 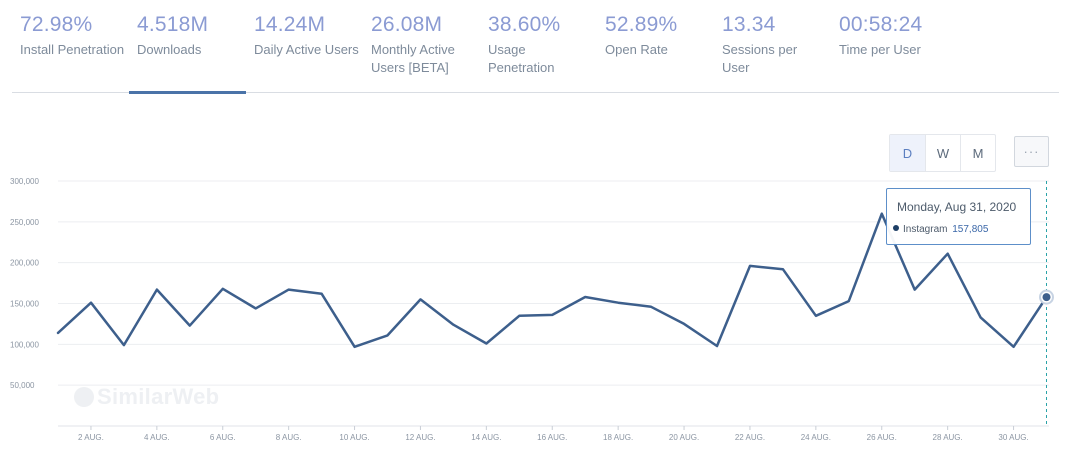 I want to click on series-dot-icon, so click(x=896, y=228).